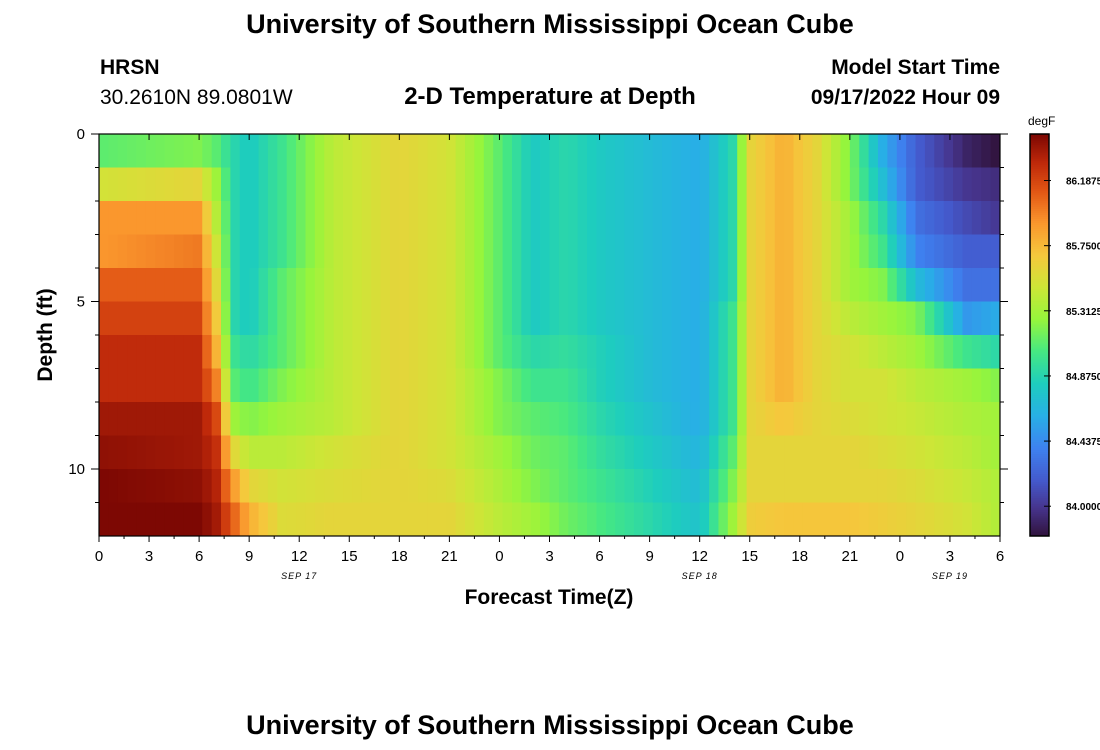  Describe the element at coordinates (1083, 507) in the screenshot. I see `colorbar-tick-label: 84.0000` at that location.